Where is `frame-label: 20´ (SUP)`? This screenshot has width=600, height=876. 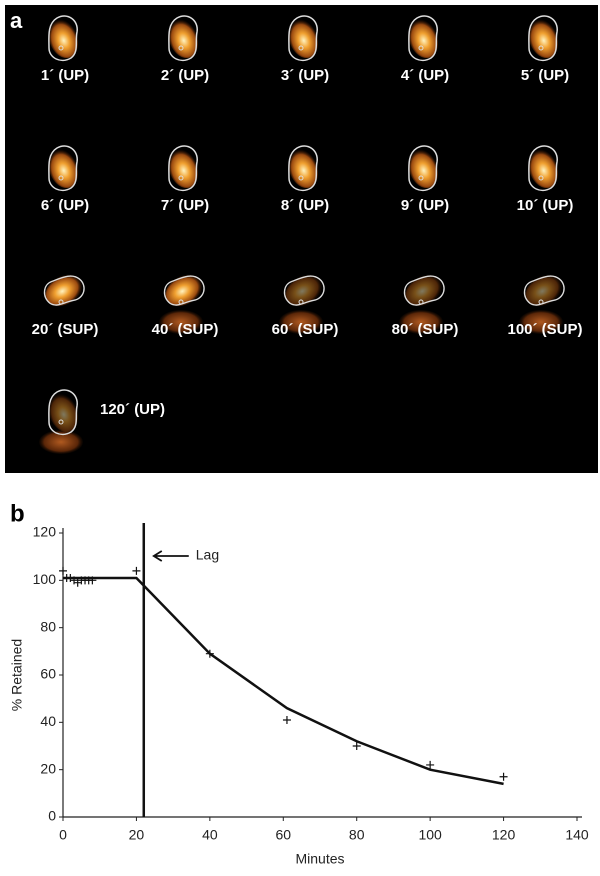 frame-label: 20´ (SUP) is located at coordinates (65, 329).